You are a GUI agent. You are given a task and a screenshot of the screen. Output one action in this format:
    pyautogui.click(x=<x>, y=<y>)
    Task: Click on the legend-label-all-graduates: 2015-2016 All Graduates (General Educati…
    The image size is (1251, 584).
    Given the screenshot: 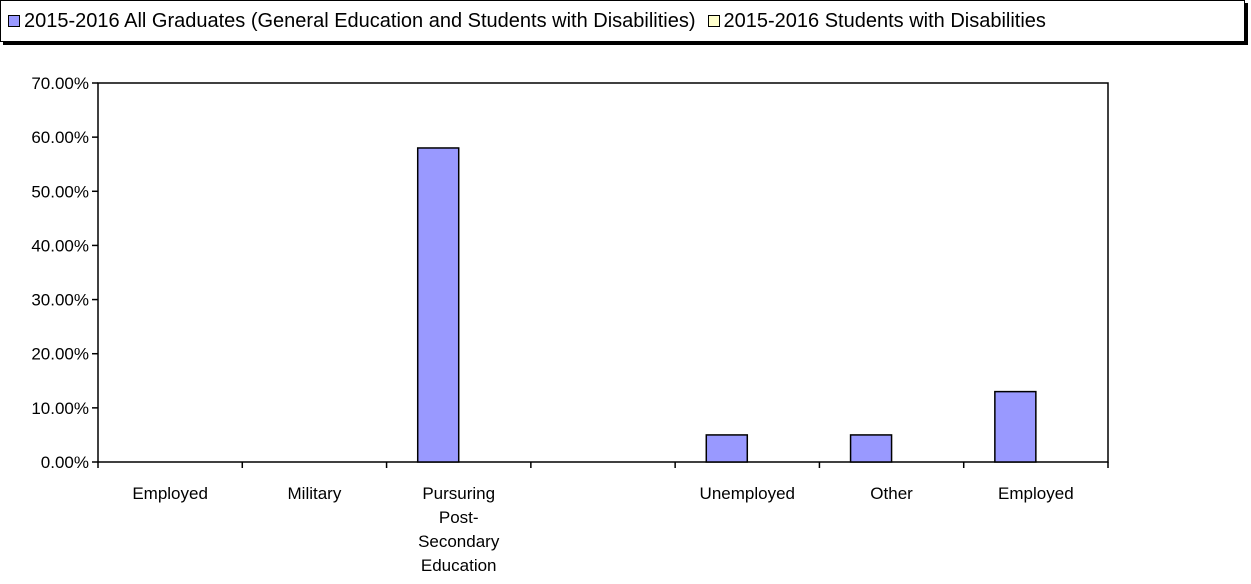 What is the action you would take?
    pyautogui.click(x=360, y=20)
    